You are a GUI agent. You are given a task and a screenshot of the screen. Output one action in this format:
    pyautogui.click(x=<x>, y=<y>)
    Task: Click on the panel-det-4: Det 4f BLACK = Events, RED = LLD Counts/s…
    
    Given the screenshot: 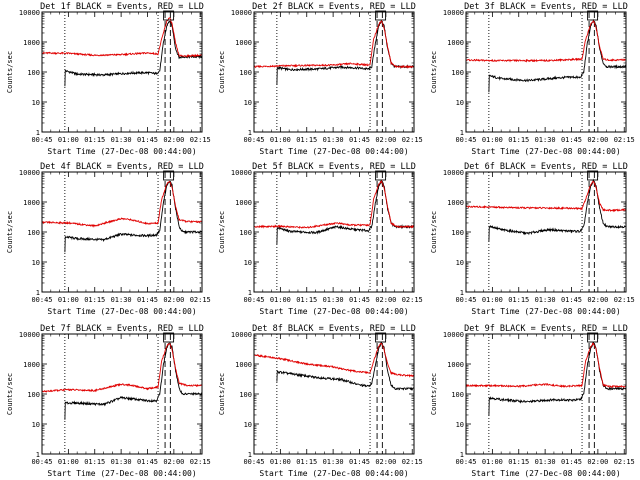 What is the action you would take?
    pyautogui.click(x=108, y=239)
    